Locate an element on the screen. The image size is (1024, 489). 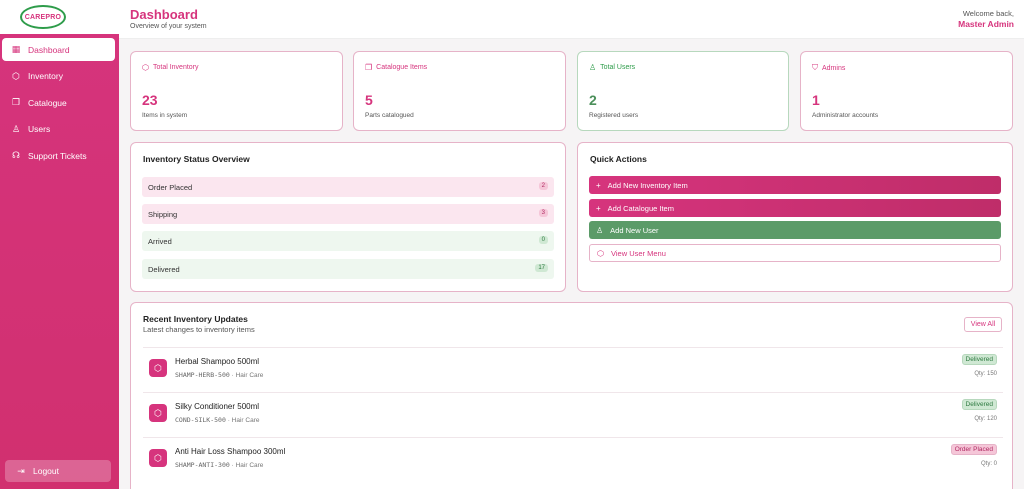
item-sku: SHAMP-HERB-500 is located at coordinates (202, 375).